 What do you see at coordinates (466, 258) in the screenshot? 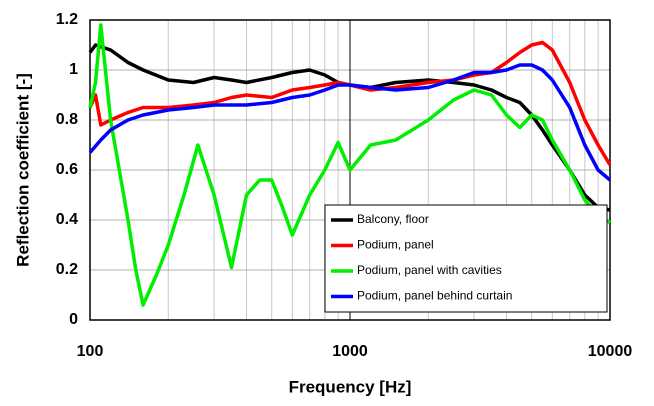
I see `legend-box` at bounding box center [466, 258].